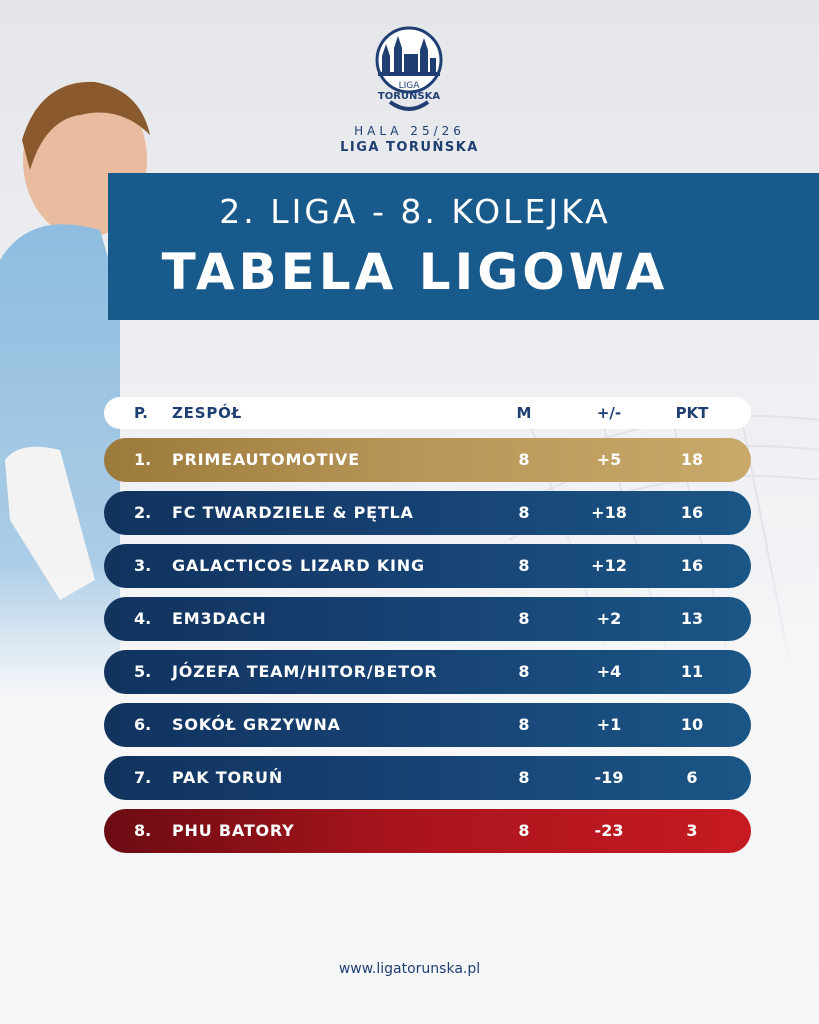 The width and height of the screenshot is (819, 1024). Describe the element at coordinates (427, 831) in the screenshot. I see `table-row: 8. PHU BATORY 8 -23 3` at that location.